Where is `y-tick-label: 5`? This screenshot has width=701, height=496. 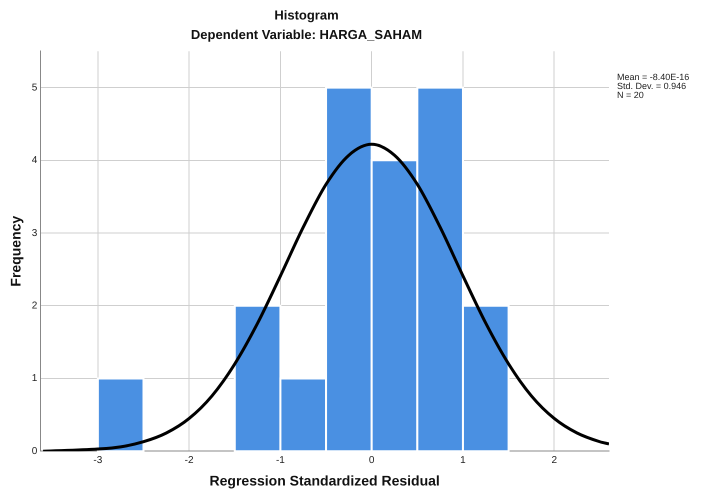
y-tick-label: 5 is located at coordinates (35, 88).